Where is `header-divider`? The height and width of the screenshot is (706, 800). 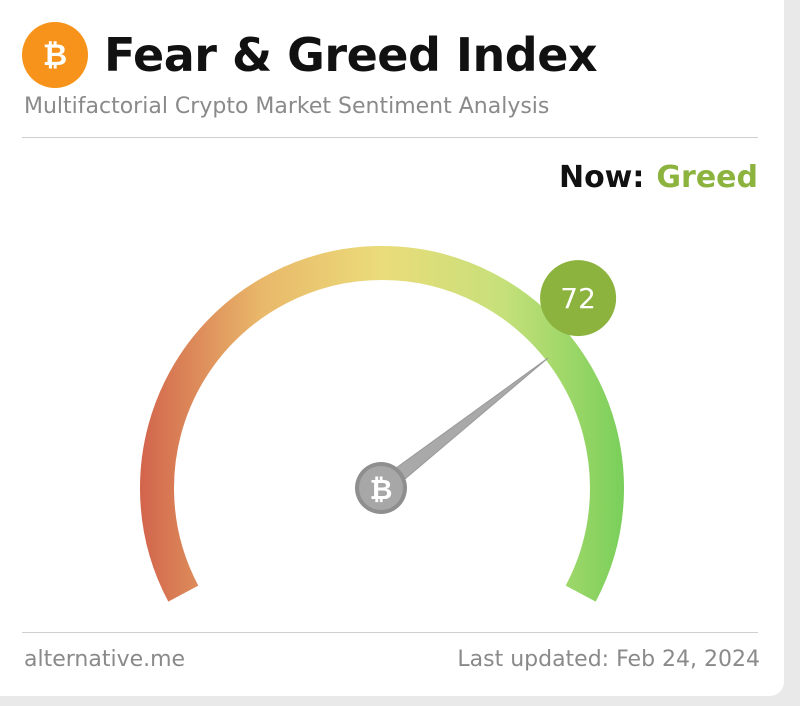
header-divider is located at coordinates (390, 137).